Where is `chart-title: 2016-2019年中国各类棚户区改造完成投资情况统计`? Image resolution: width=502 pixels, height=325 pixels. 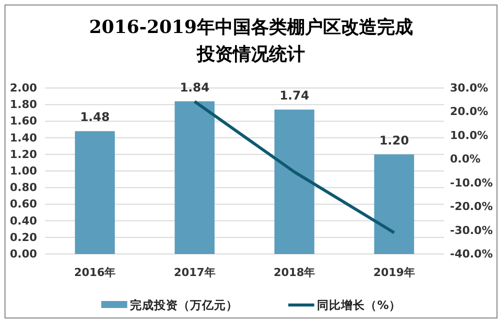
chart-title: 2016-2019年中国各类棚户区改造完成投资情况统计 is located at coordinates (251, 41).